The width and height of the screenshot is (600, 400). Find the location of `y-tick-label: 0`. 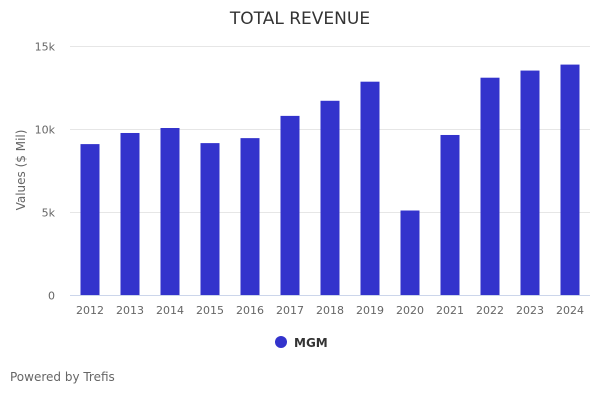

y-tick-label: 0 is located at coordinates (51, 296).